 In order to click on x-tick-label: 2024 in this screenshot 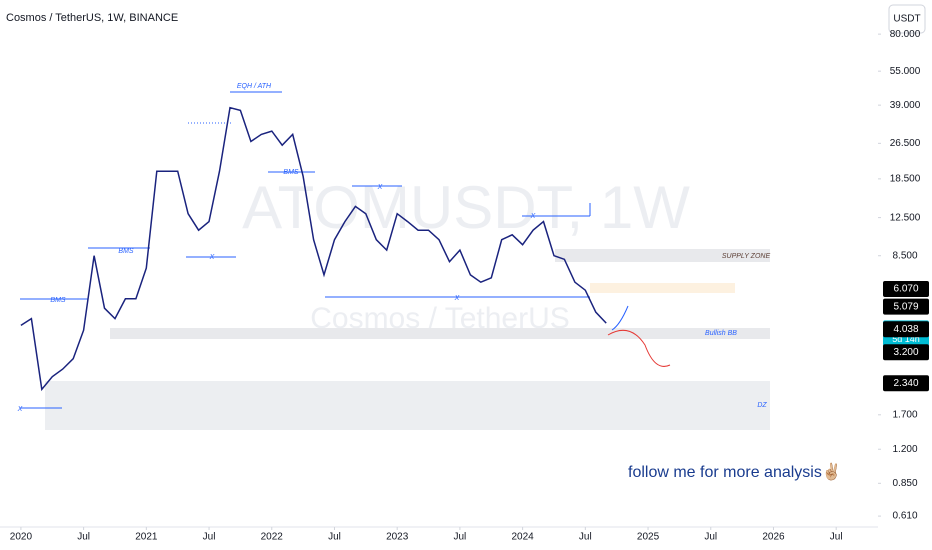, I will do `click(522, 537)`.